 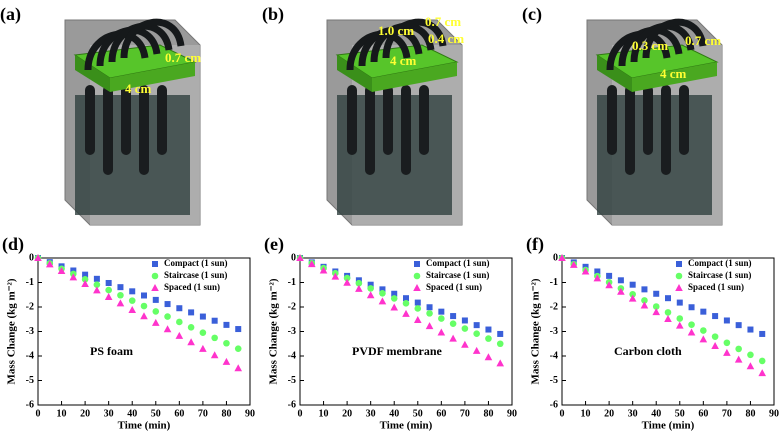 What do you see at coordinates (292, 306) in the screenshot?
I see `y-tick-label: -2` at bounding box center [292, 306].